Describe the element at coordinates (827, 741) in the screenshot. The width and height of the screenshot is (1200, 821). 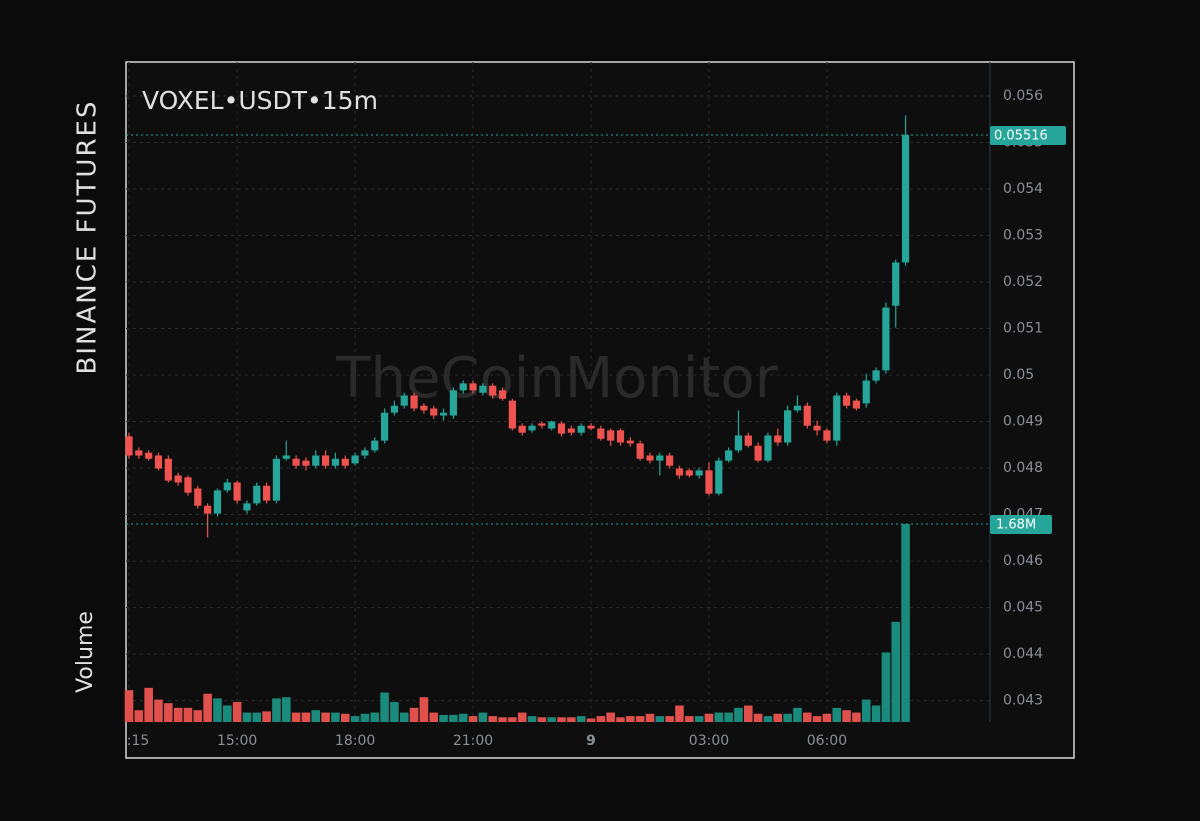
I see `x-tick-label: 06:00` at that location.